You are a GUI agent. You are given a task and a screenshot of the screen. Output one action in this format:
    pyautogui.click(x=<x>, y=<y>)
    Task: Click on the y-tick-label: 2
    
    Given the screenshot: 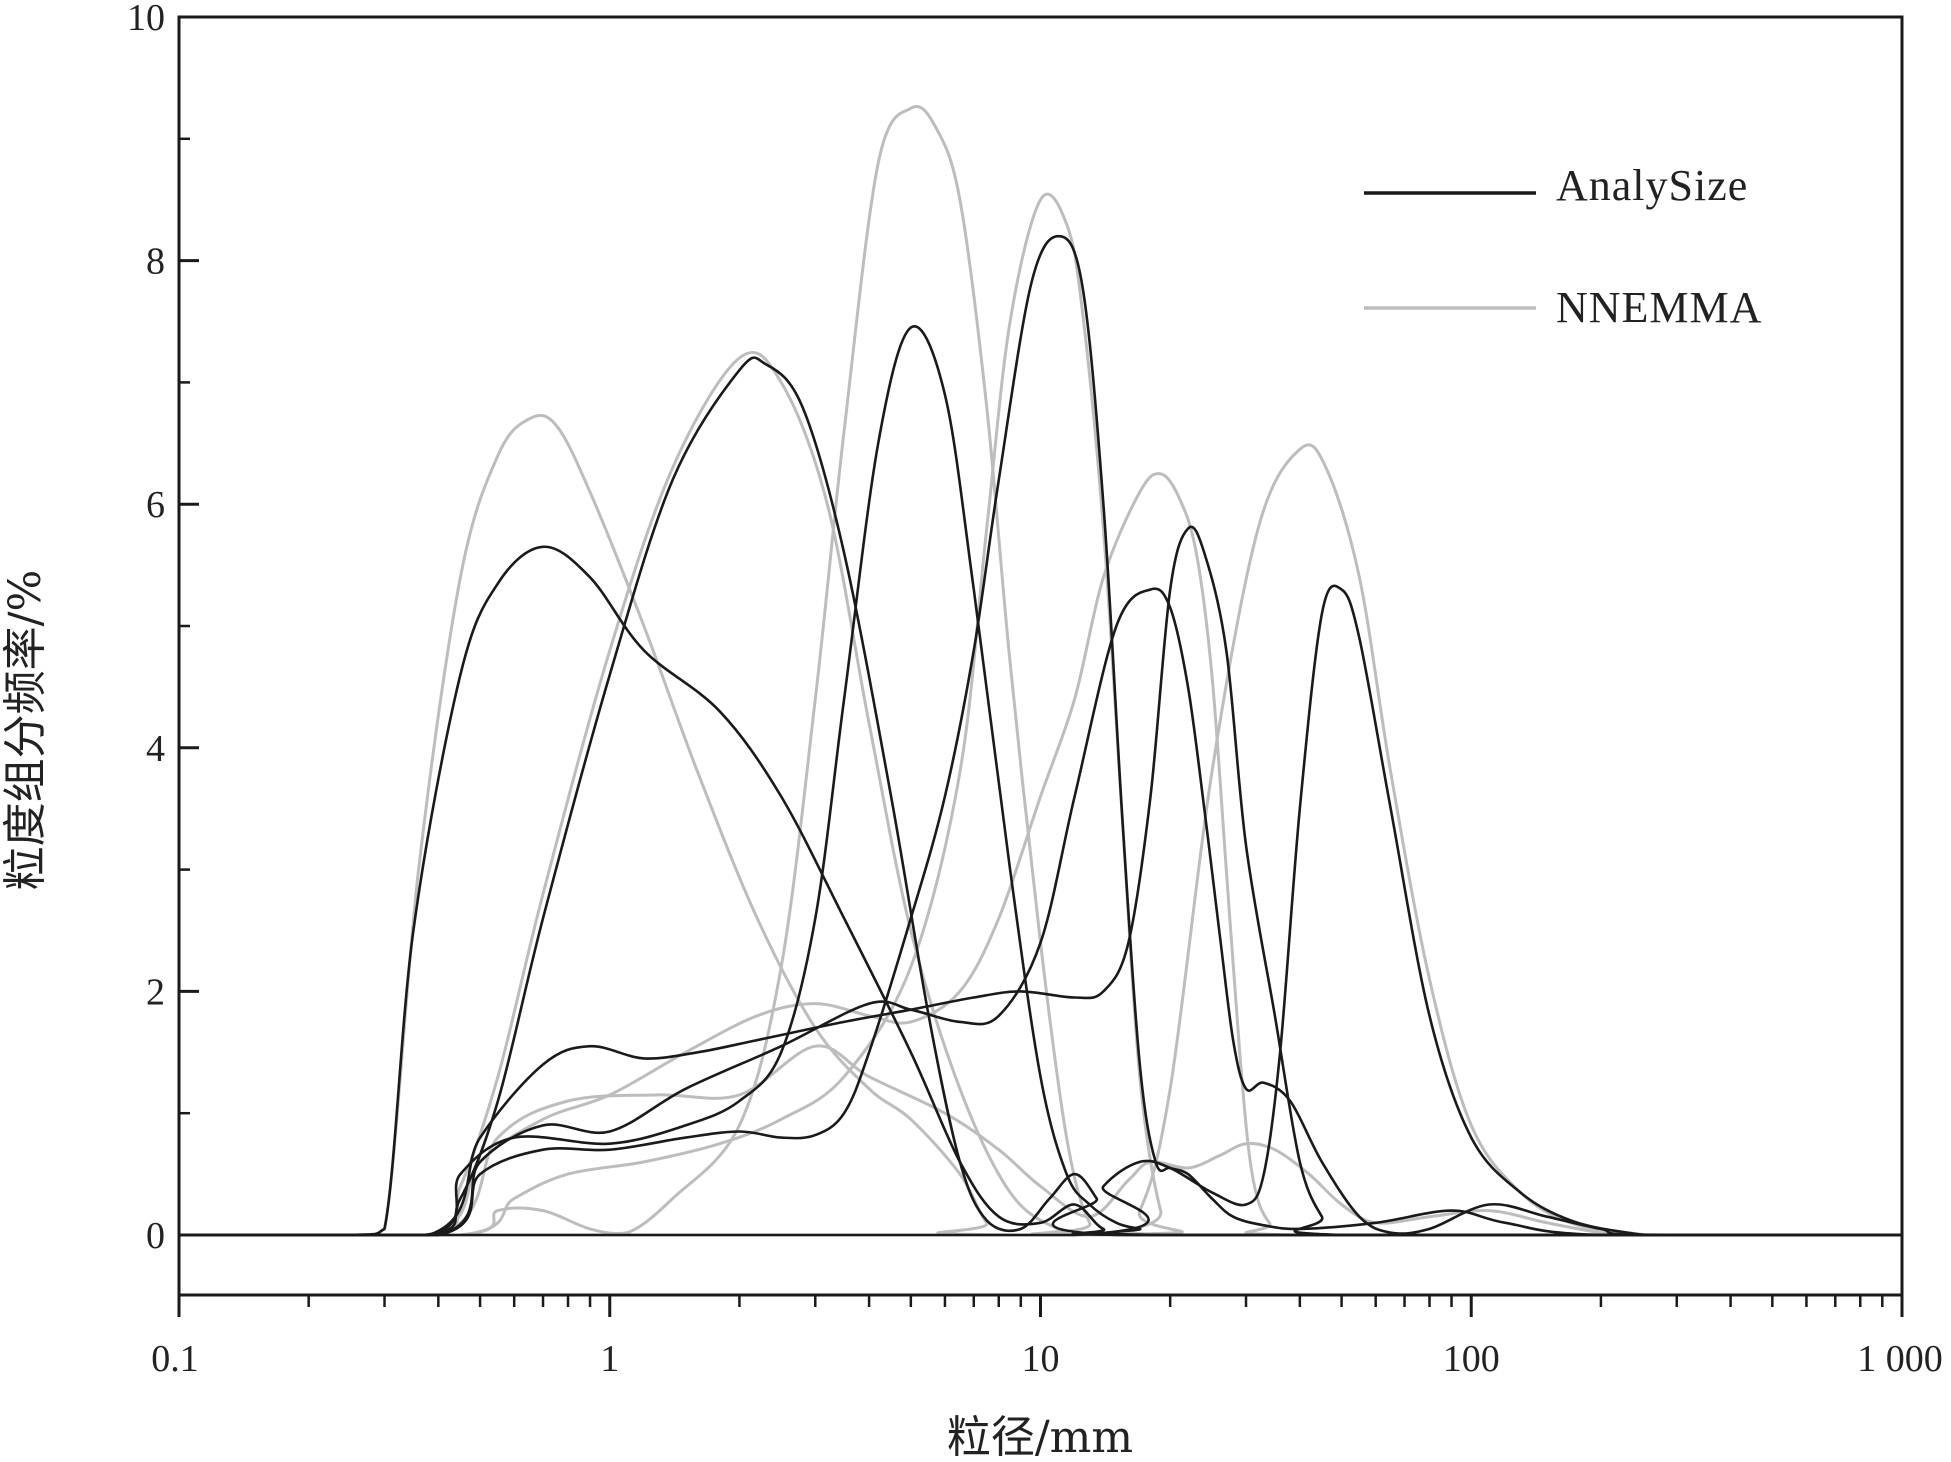 What is the action you would take?
    pyautogui.click(x=155, y=992)
    